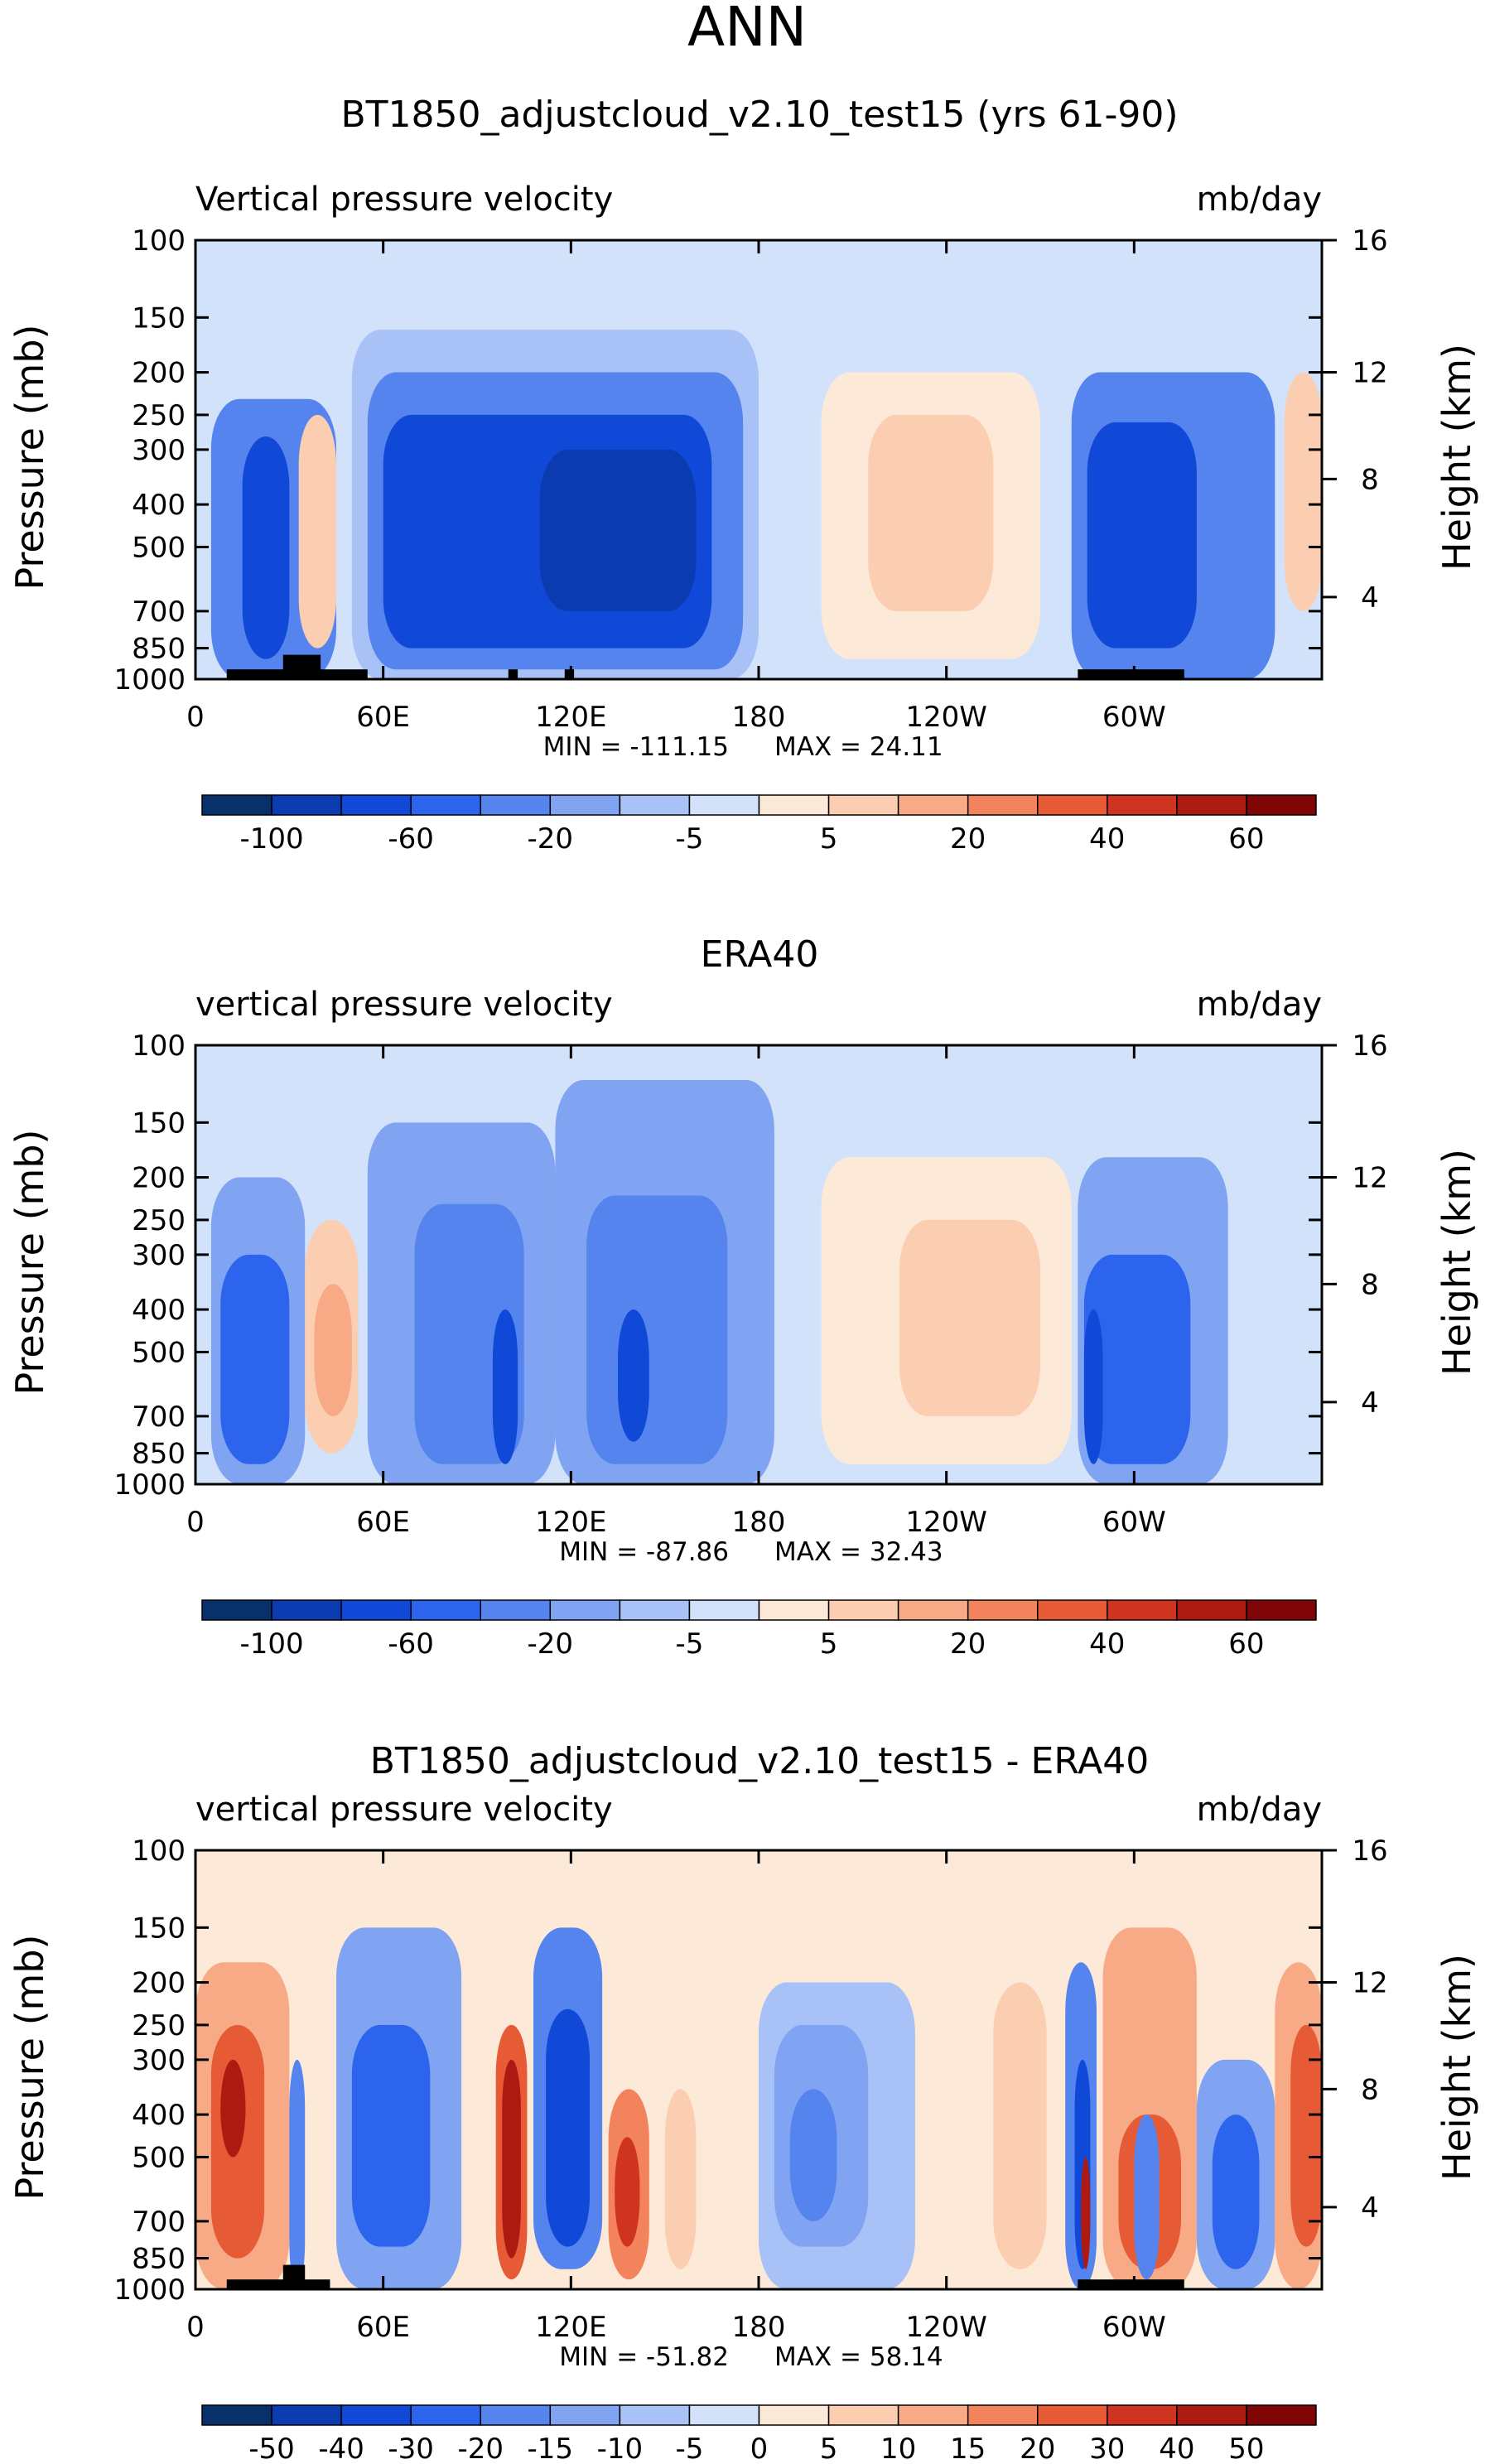 The height and width of the screenshot is (2464, 1490). I want to click on max-label: MAX = 58.14, so click(859, 2357).